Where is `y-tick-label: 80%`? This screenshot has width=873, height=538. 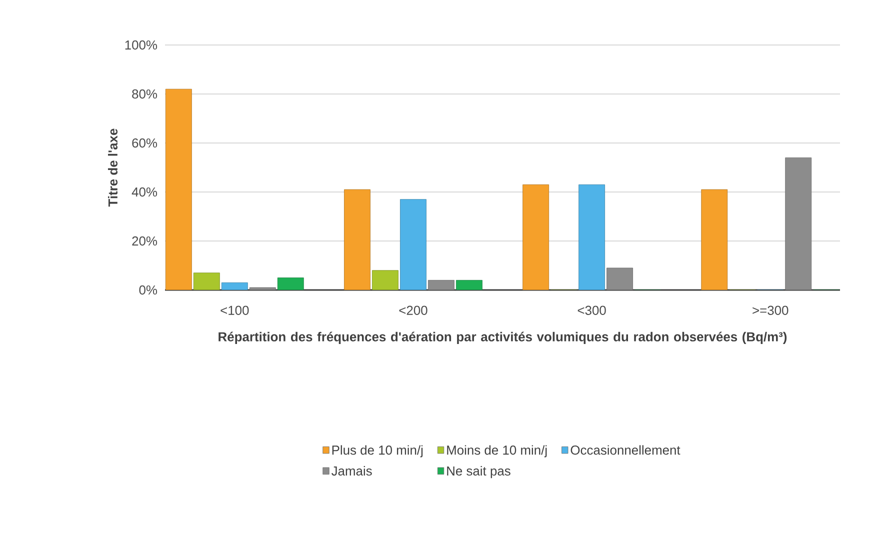
y-tick-label: 80% is located at coordinates (145, 94).